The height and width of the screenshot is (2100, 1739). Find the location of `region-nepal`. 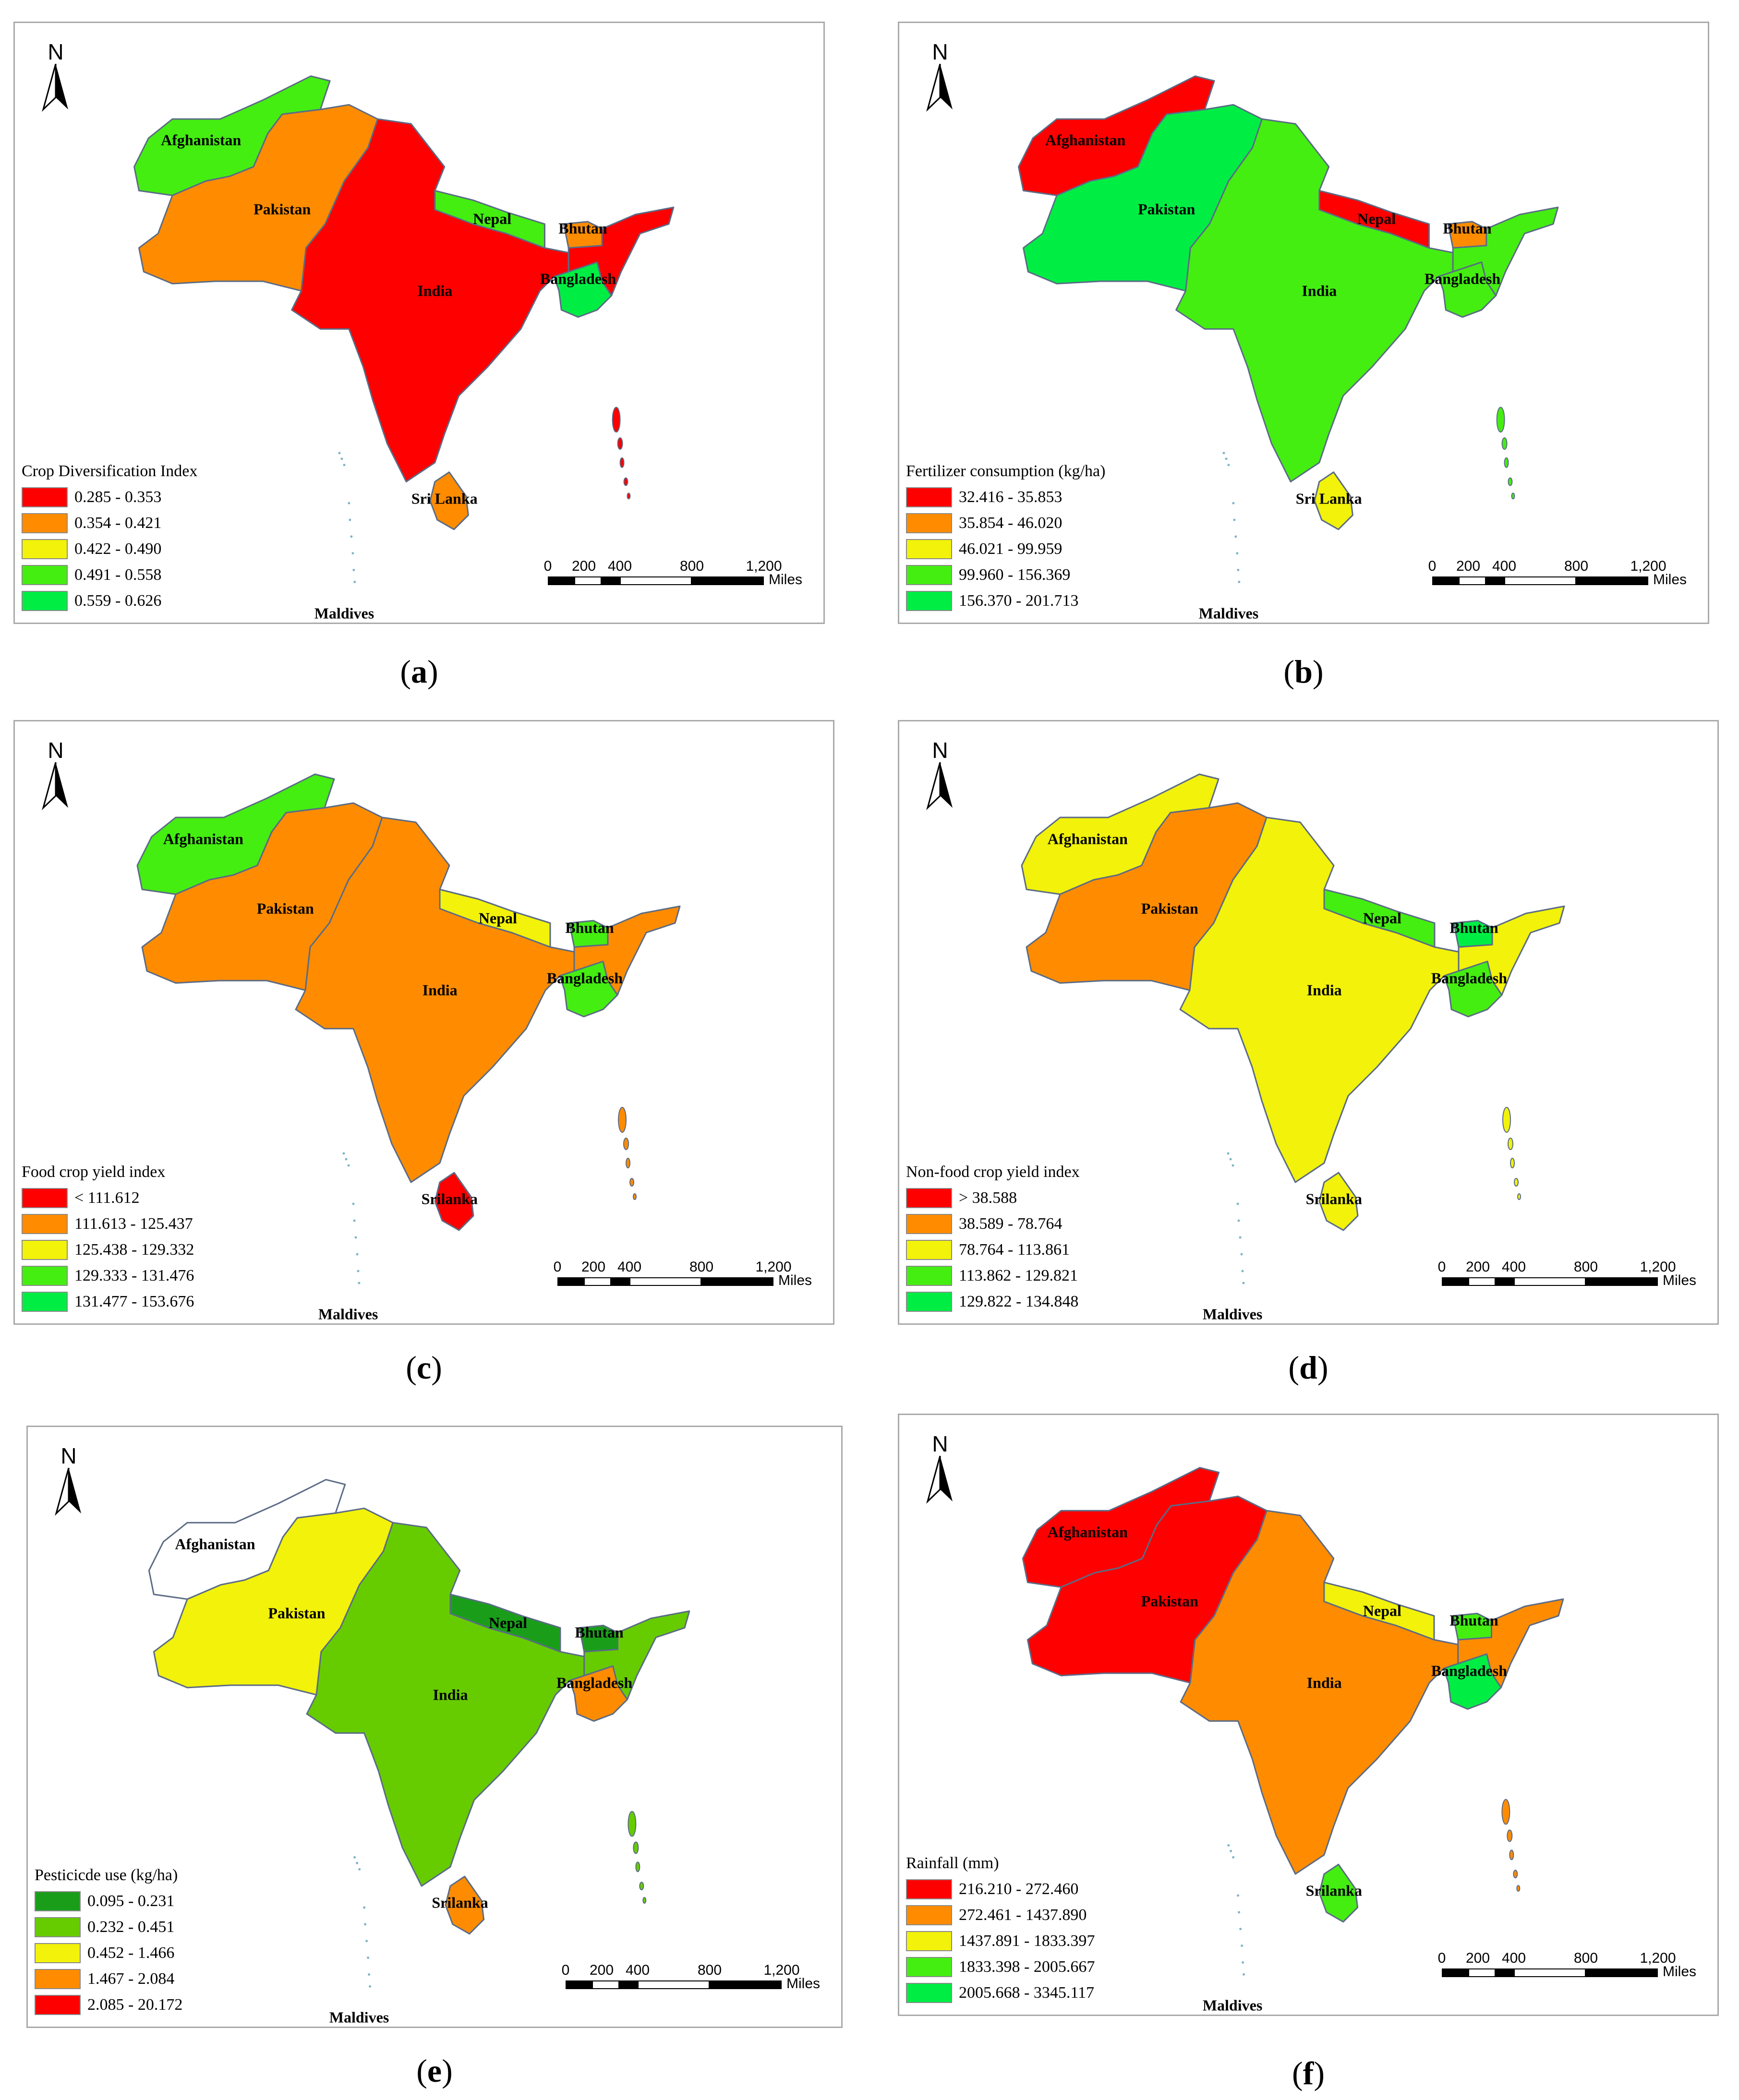

region-nepal is located at coordinates (505, 1623).